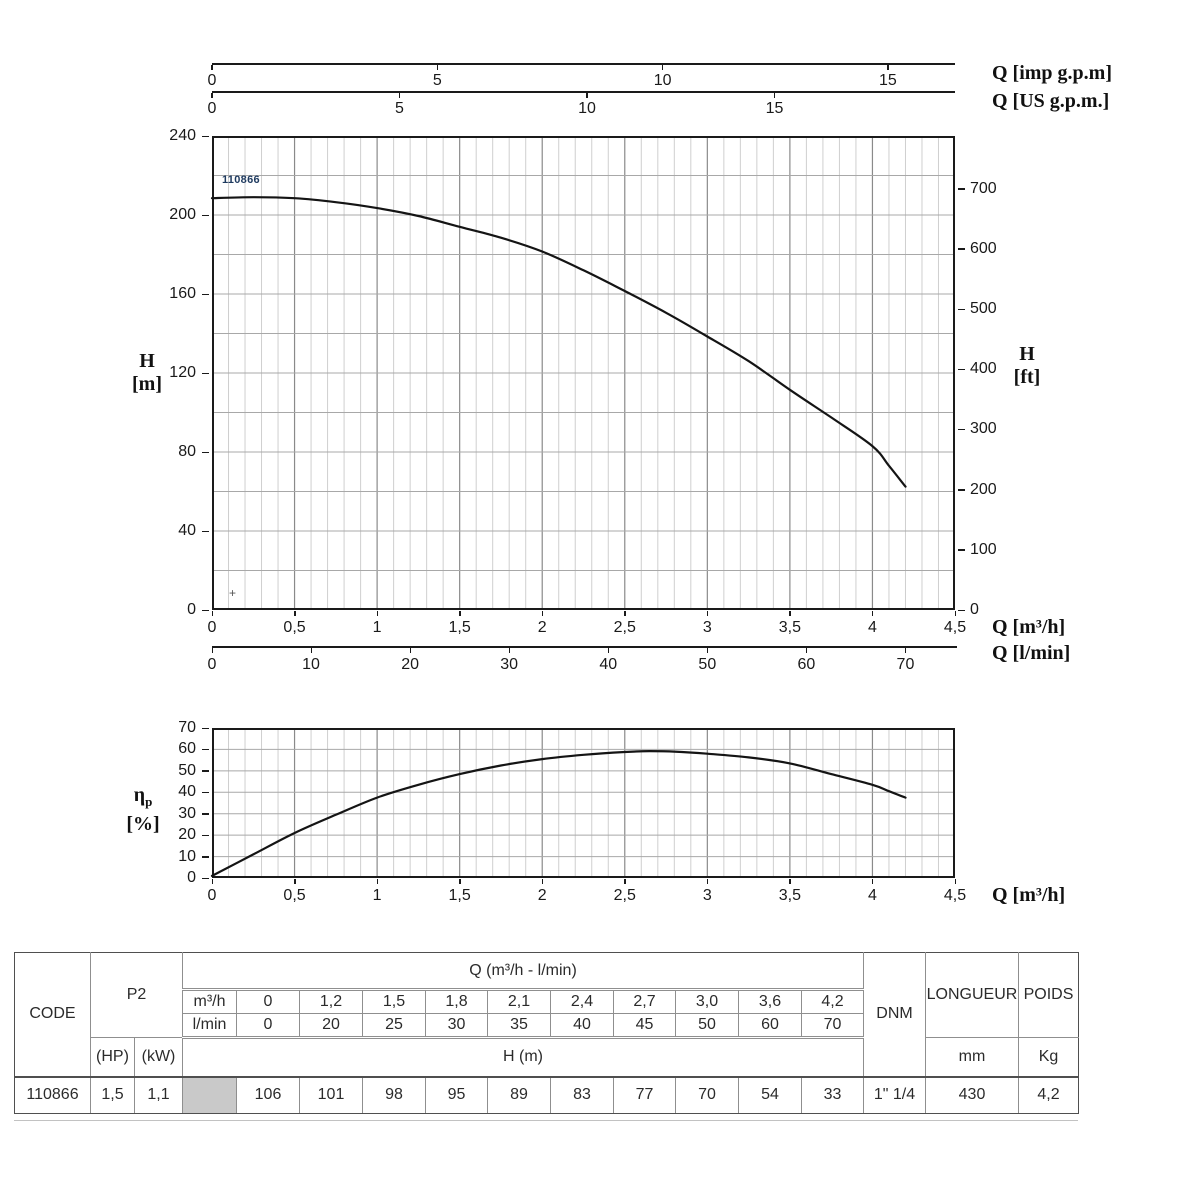 The height and width of the screenshot is (1200, 1200). What do you see at coordinates (905, 664) in the screenshot?
I see `lmin-tick-label: 70` at bounding box center [905, 664].